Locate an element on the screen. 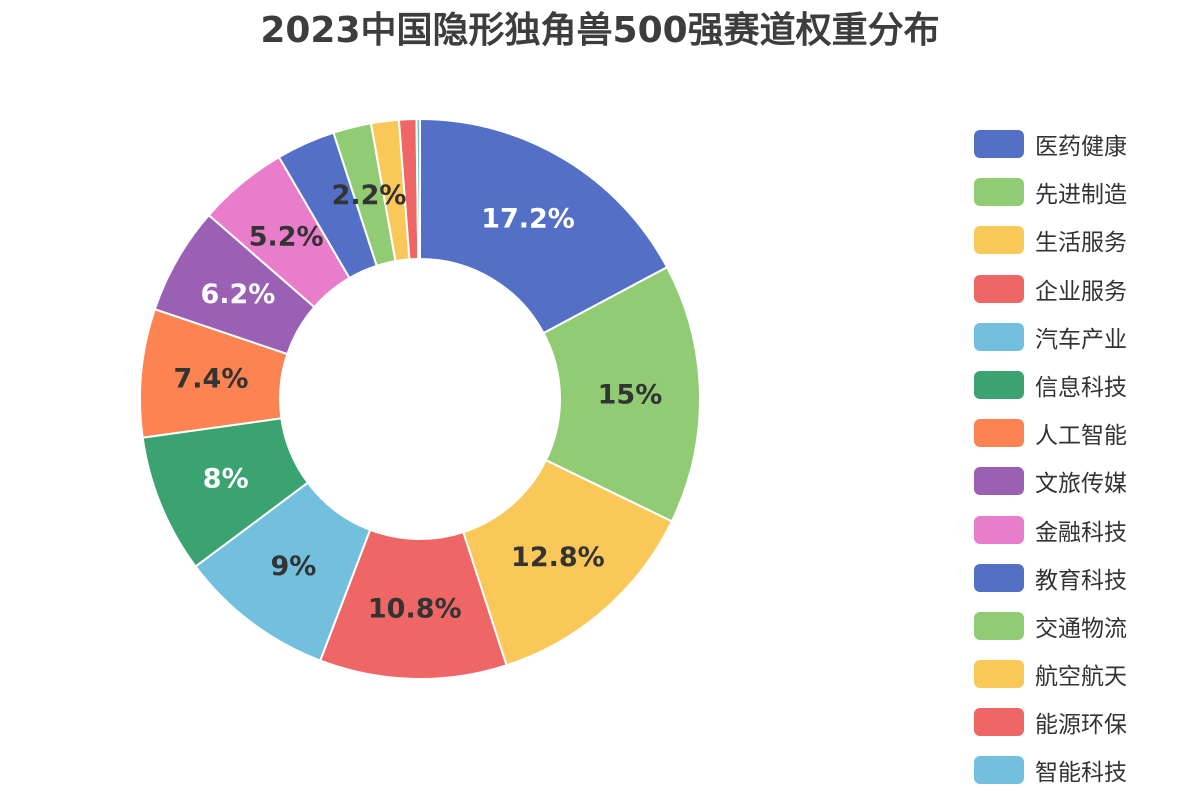  legend-label: 企业服务 is located at coordinates (1081, 291).